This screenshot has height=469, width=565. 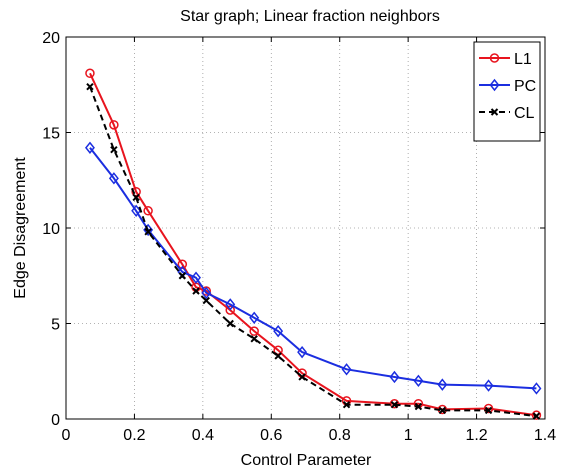 I want to click on legend-item-cl: CL, so click(x=507, y=113).